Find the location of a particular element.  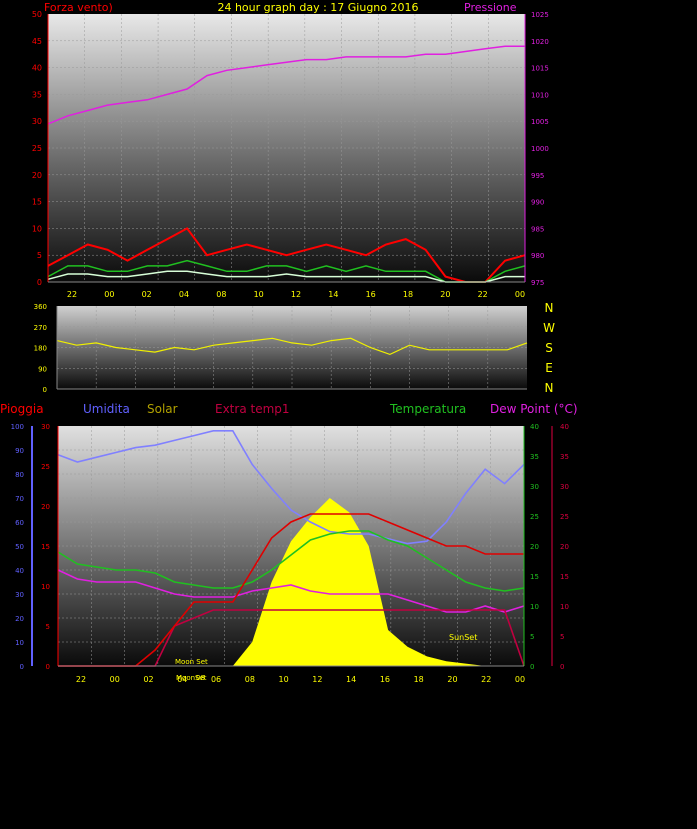

left-tick-labels: 0 90 180 270 360 is located at coordinates (40, 348).